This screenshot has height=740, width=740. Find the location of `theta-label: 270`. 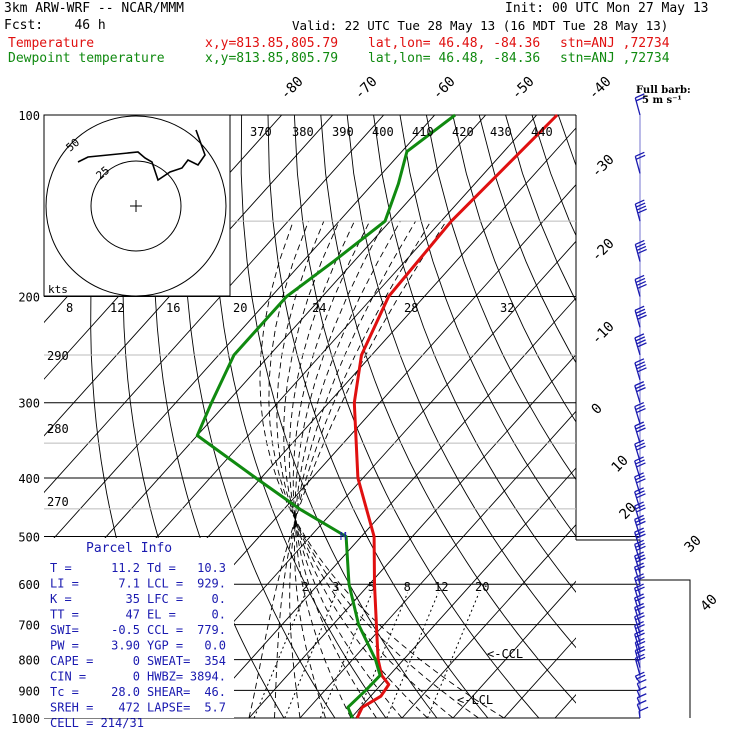

theta-label: 270 is located at coordinates (58, 502).